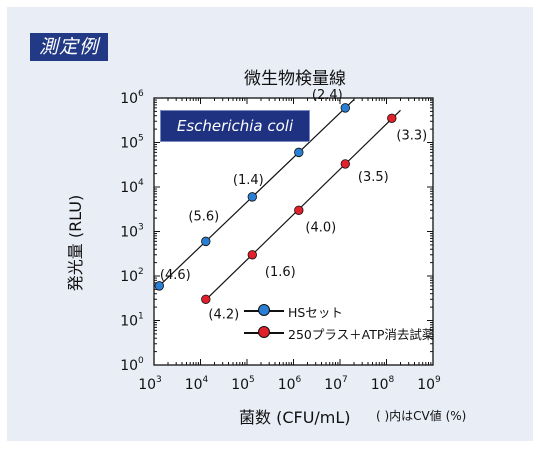 The image size is (540, 450). I want to click on legend-marker-hs, so click(264, 310).